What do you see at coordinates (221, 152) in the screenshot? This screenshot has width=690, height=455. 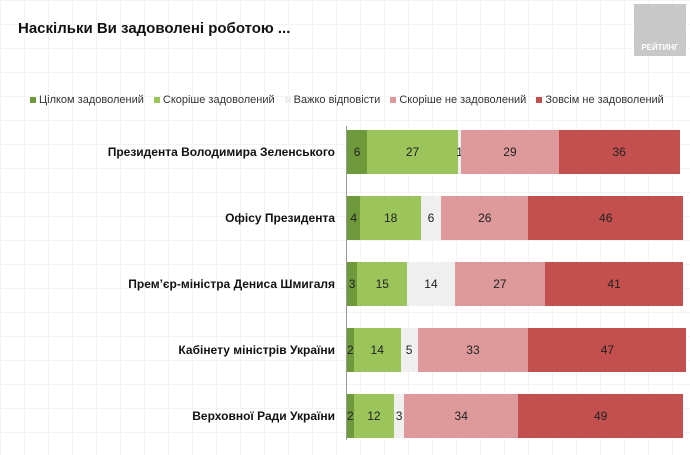 I see `category-label: Президента Володимира Зеленського` at bounding box center [221, 152].